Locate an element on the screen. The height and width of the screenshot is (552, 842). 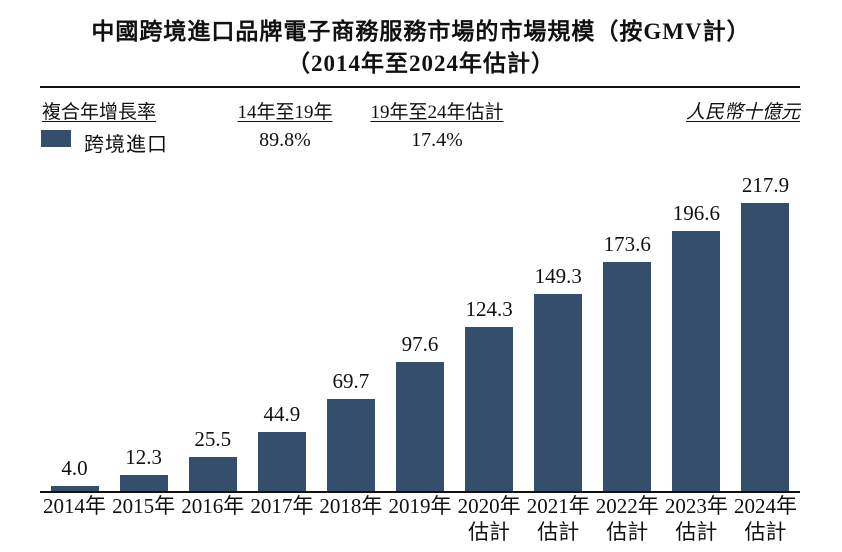
chart-title: 中國跨境進口品牌電子商務服務市場的市場規模（按GMV計） is located at coordinates (421, 31).